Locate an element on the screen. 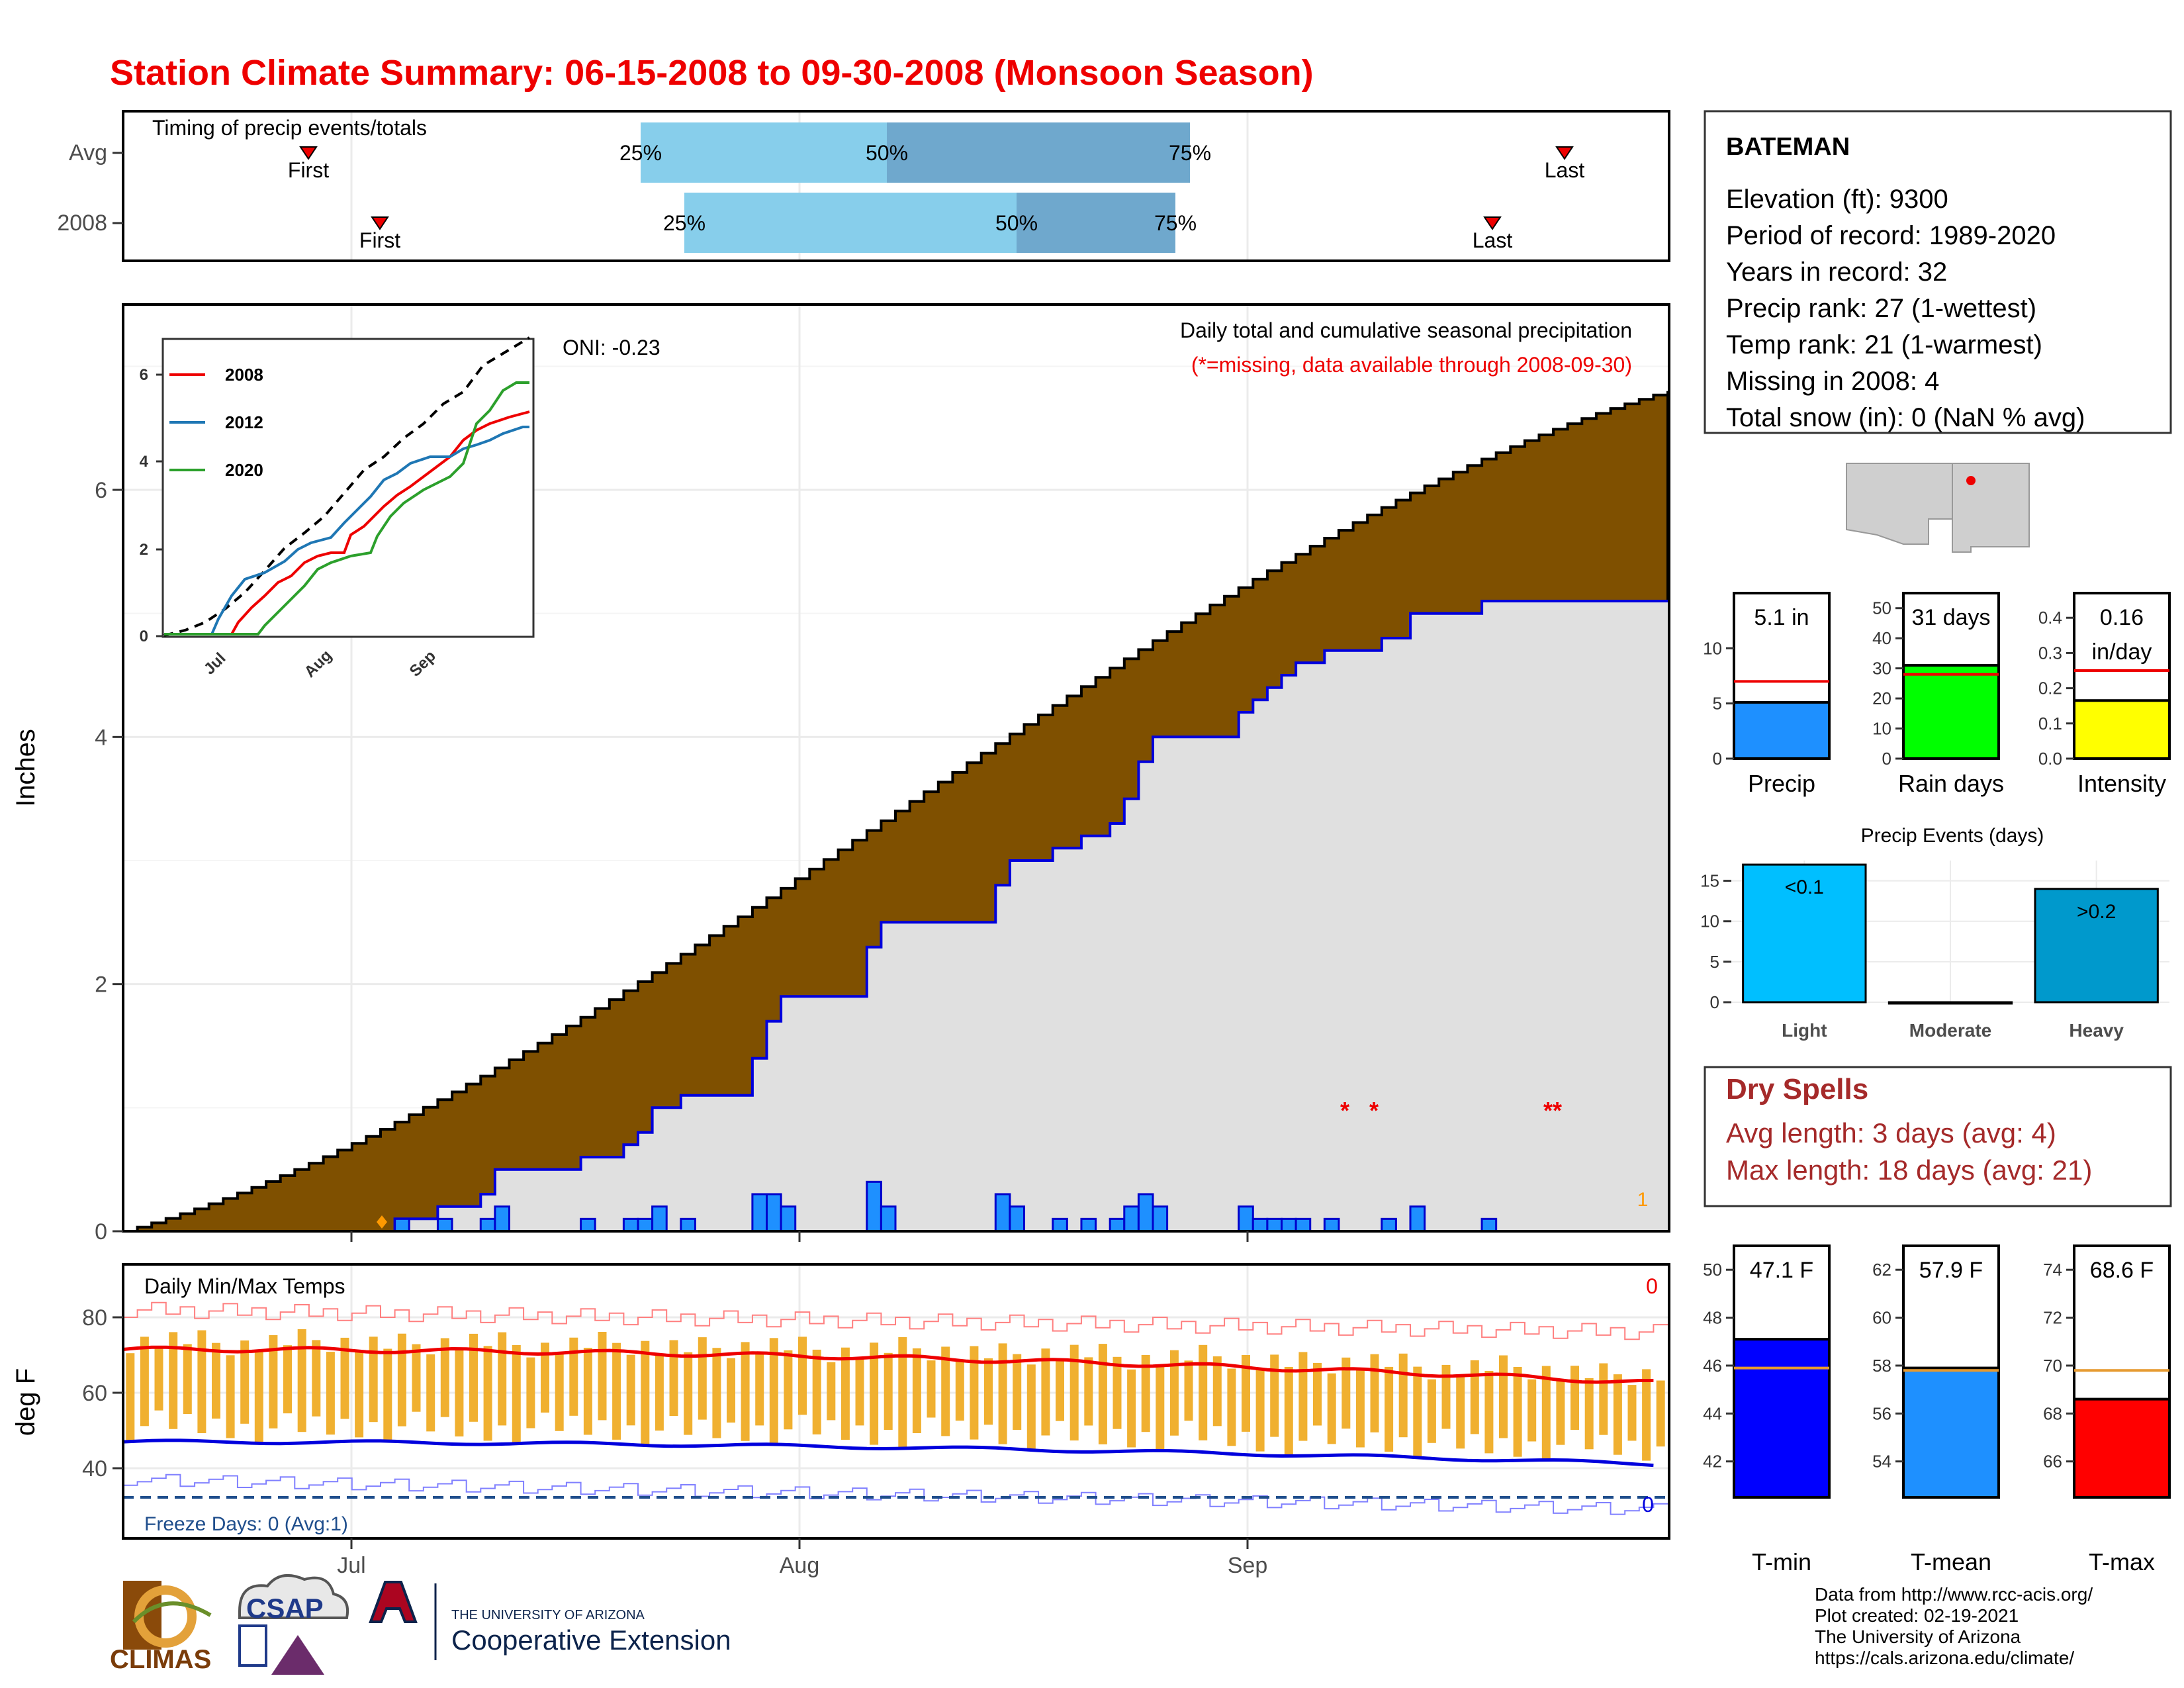 The height and width of the screenshot is (1688, 2184). count-label: 1 is located at coordinates (1643, 1200).